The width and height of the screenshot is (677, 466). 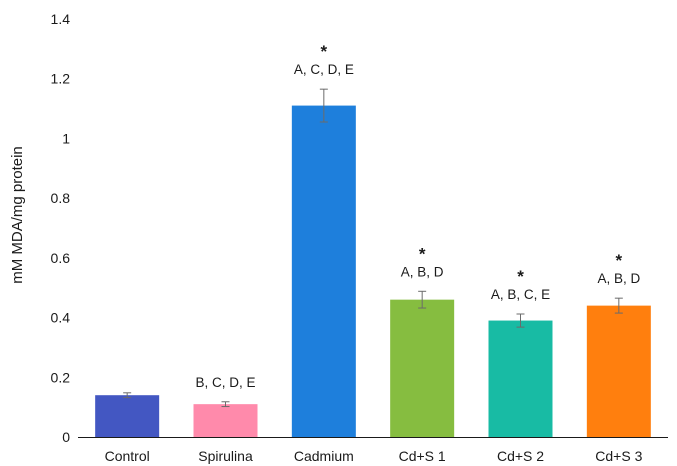 I want to click on x-tick-label: Control, so click(x=127, y=456).